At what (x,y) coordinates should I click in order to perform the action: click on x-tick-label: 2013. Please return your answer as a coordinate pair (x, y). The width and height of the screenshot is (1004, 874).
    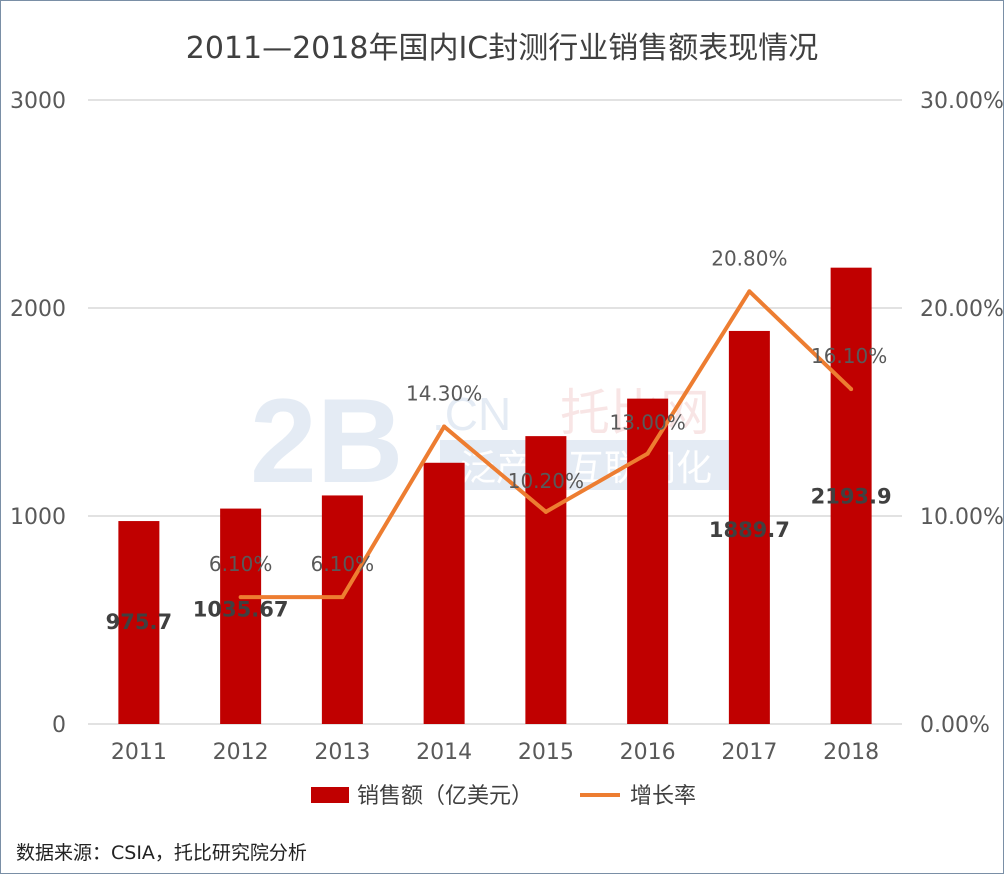
    Looking at the image, I should click on (342, 752).